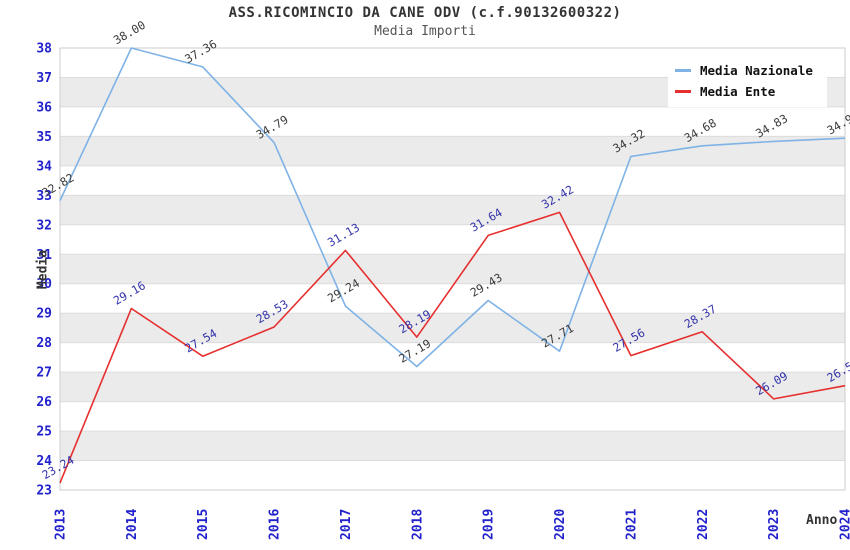 Image resolution: width=850 pixels, height=550 pixels. Describe the element at coordinates (774, 524) in the screenshot. I see `x-tick-label: 2023` at that location.